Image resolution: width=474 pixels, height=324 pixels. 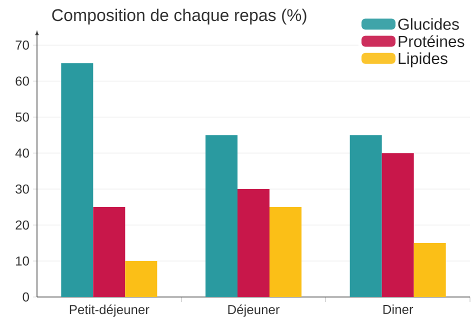 I want to click on y-tick-label: 60, so click(x=22, y=81).